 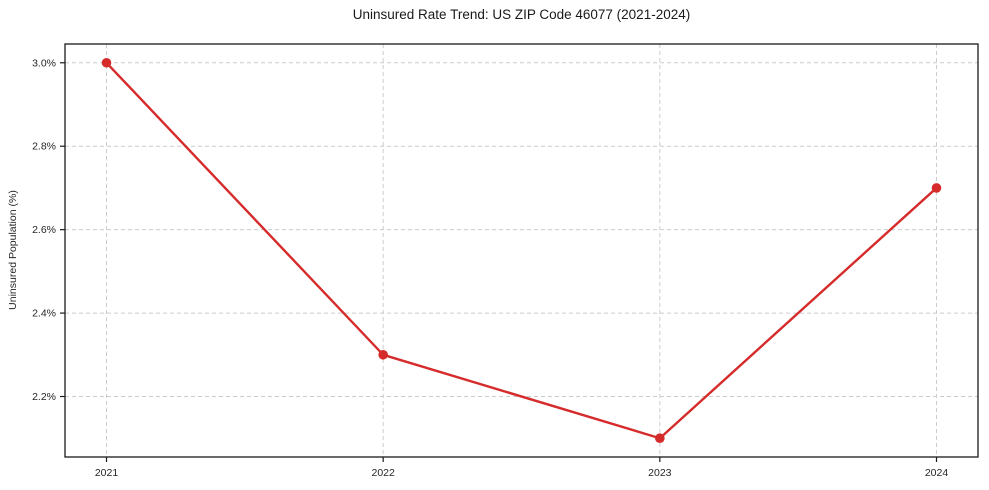 What do you see at coordinates (44, 147) in the screenshot?
I see `y-tick-label: 2.8%` at bounding box center [44, 147].